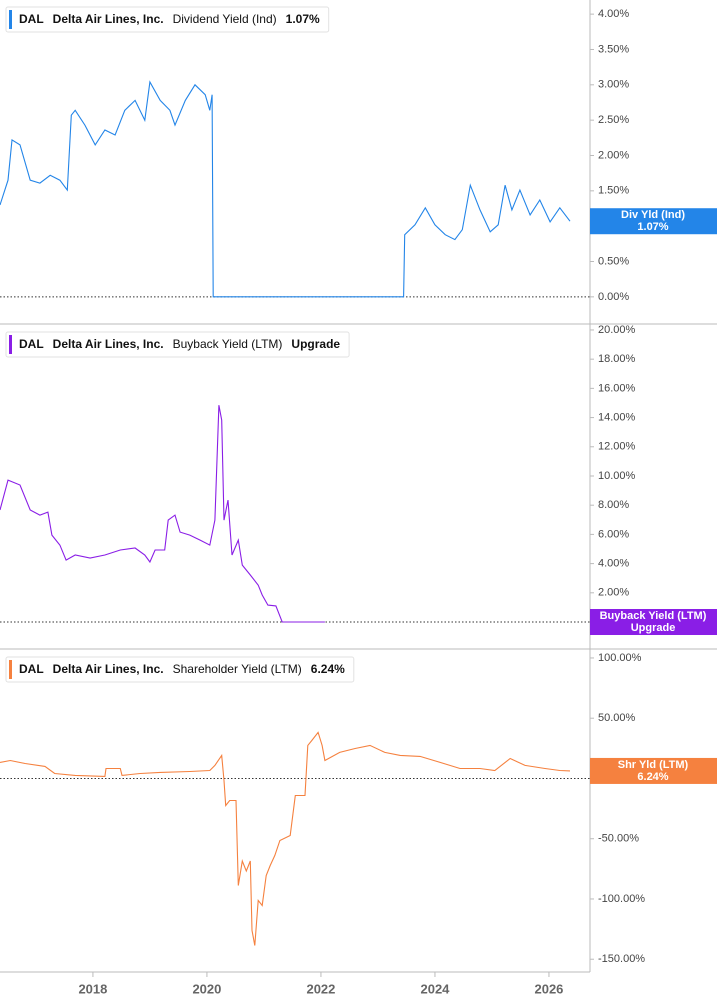 The height and width of the screenshot is (1005, 717). What do you see at coordinates (613, 534) in the screenshot?
I see `y-tick-label: 6.00%` at bounding box center [613, 534].